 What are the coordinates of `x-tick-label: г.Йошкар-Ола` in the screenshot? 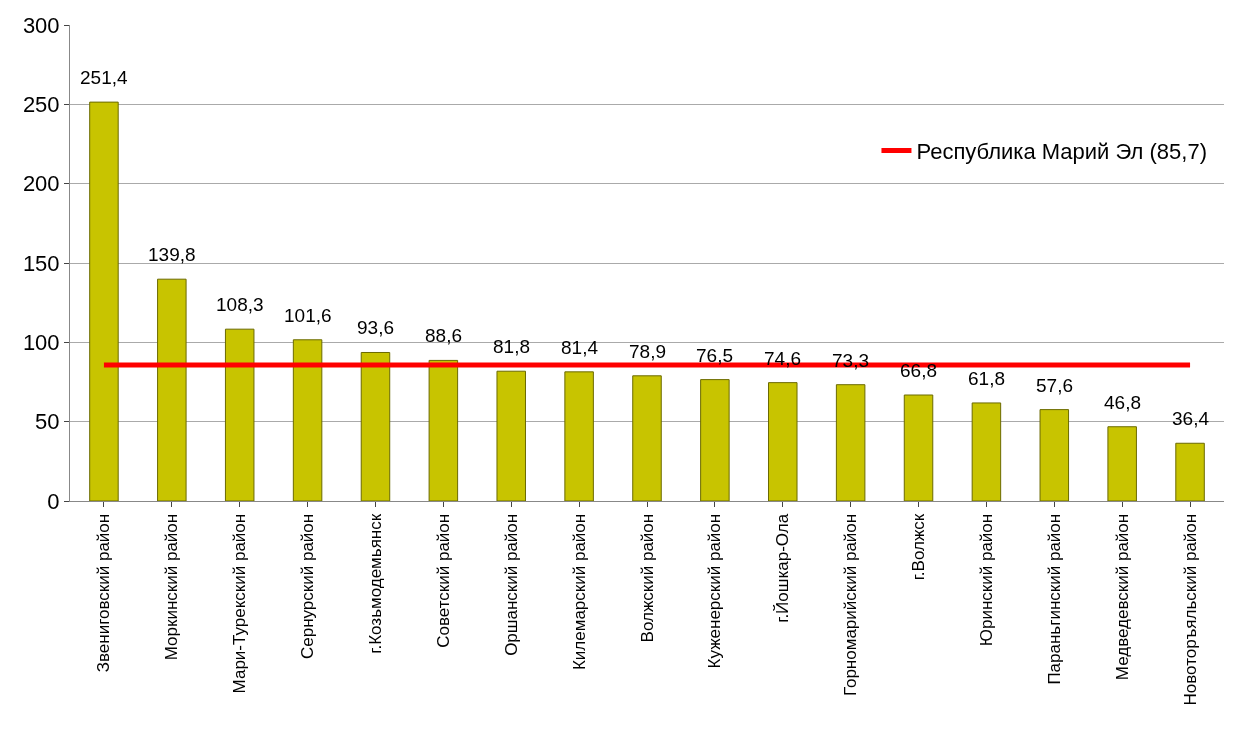 It's located at (783, 568).